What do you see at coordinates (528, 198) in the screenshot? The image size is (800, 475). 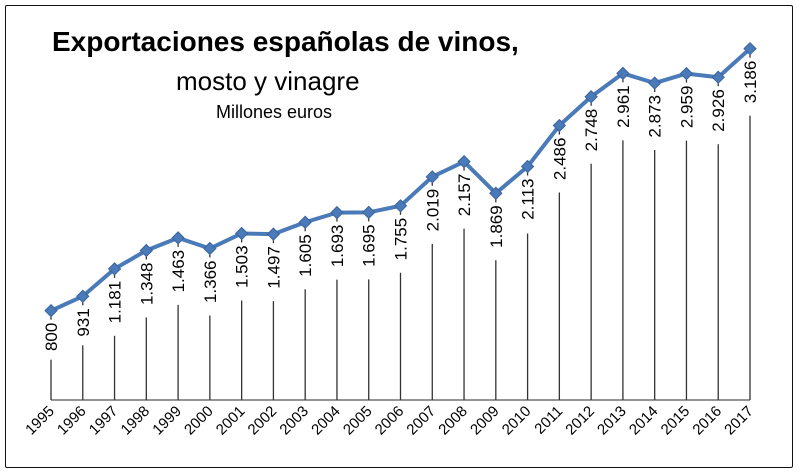 I see `data-label: 2.113` at bounding box center [528, 198].